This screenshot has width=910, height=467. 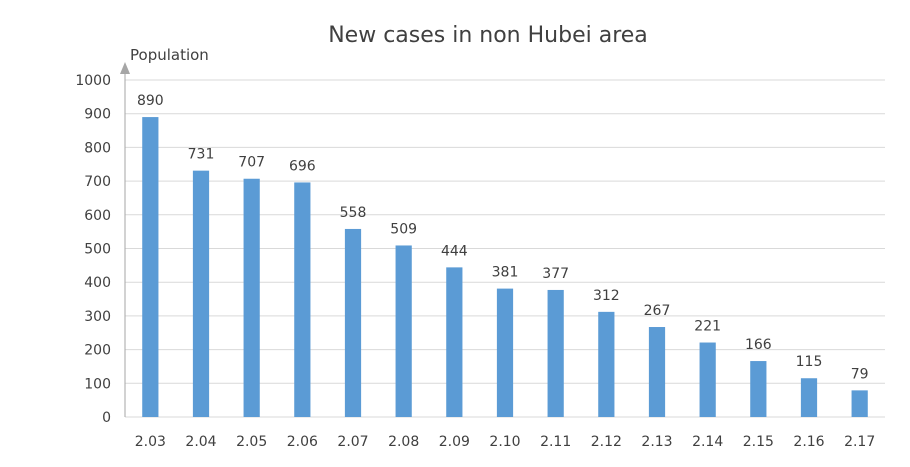 I want to click on x-tick-label: 2.05, so click(x=251, y=442).